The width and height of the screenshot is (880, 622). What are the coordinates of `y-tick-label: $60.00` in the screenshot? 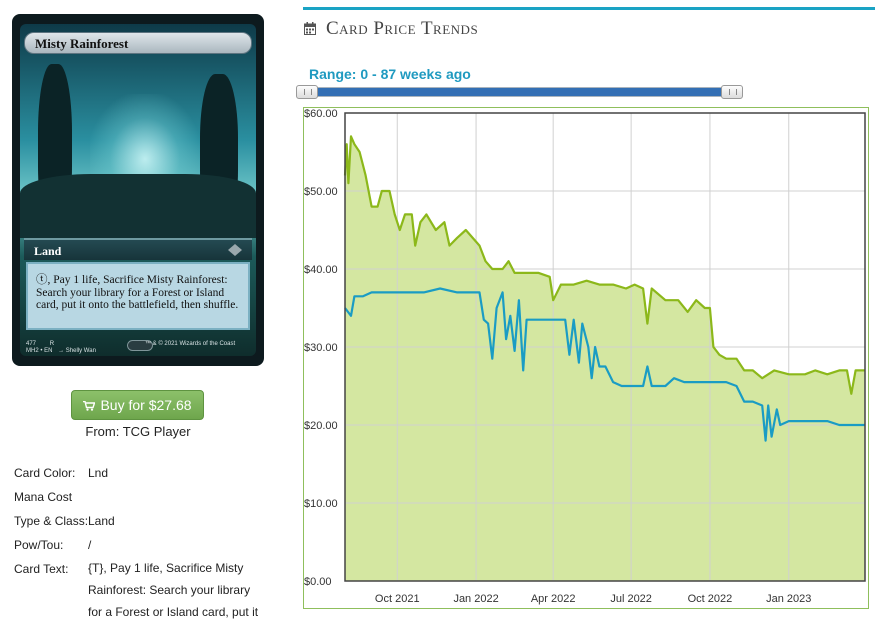 It's located at (321, 114).